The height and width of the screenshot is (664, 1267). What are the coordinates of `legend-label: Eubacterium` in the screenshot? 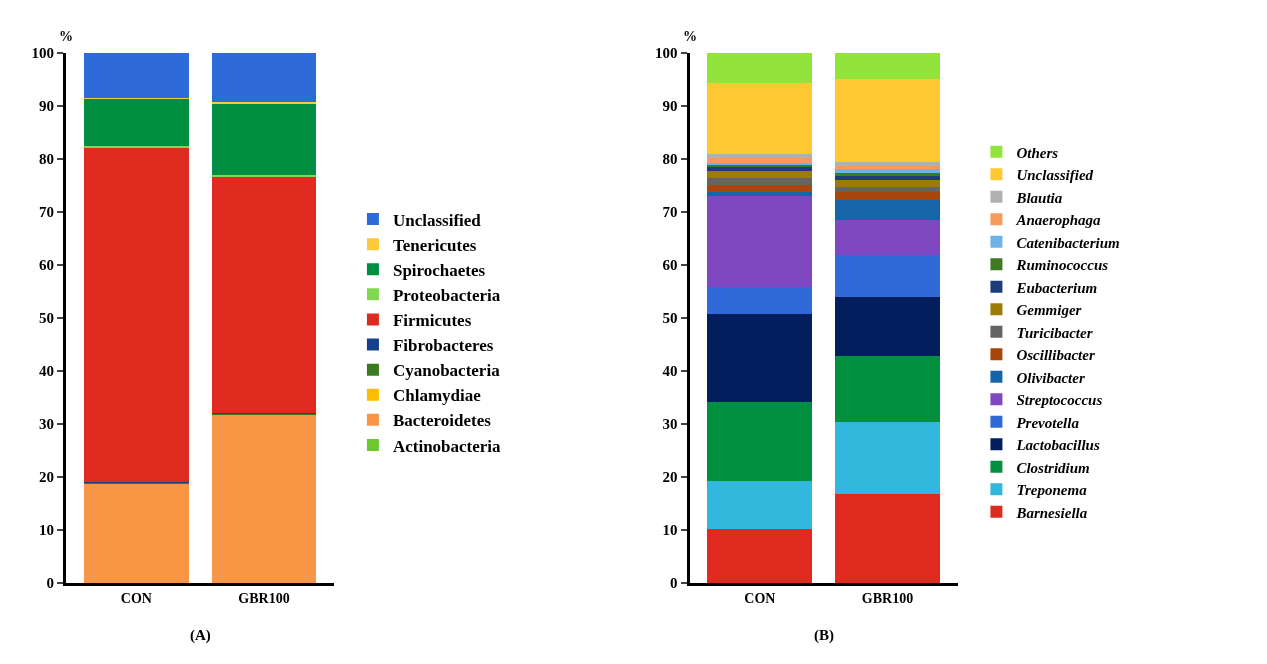 It's located at (1056, 287).